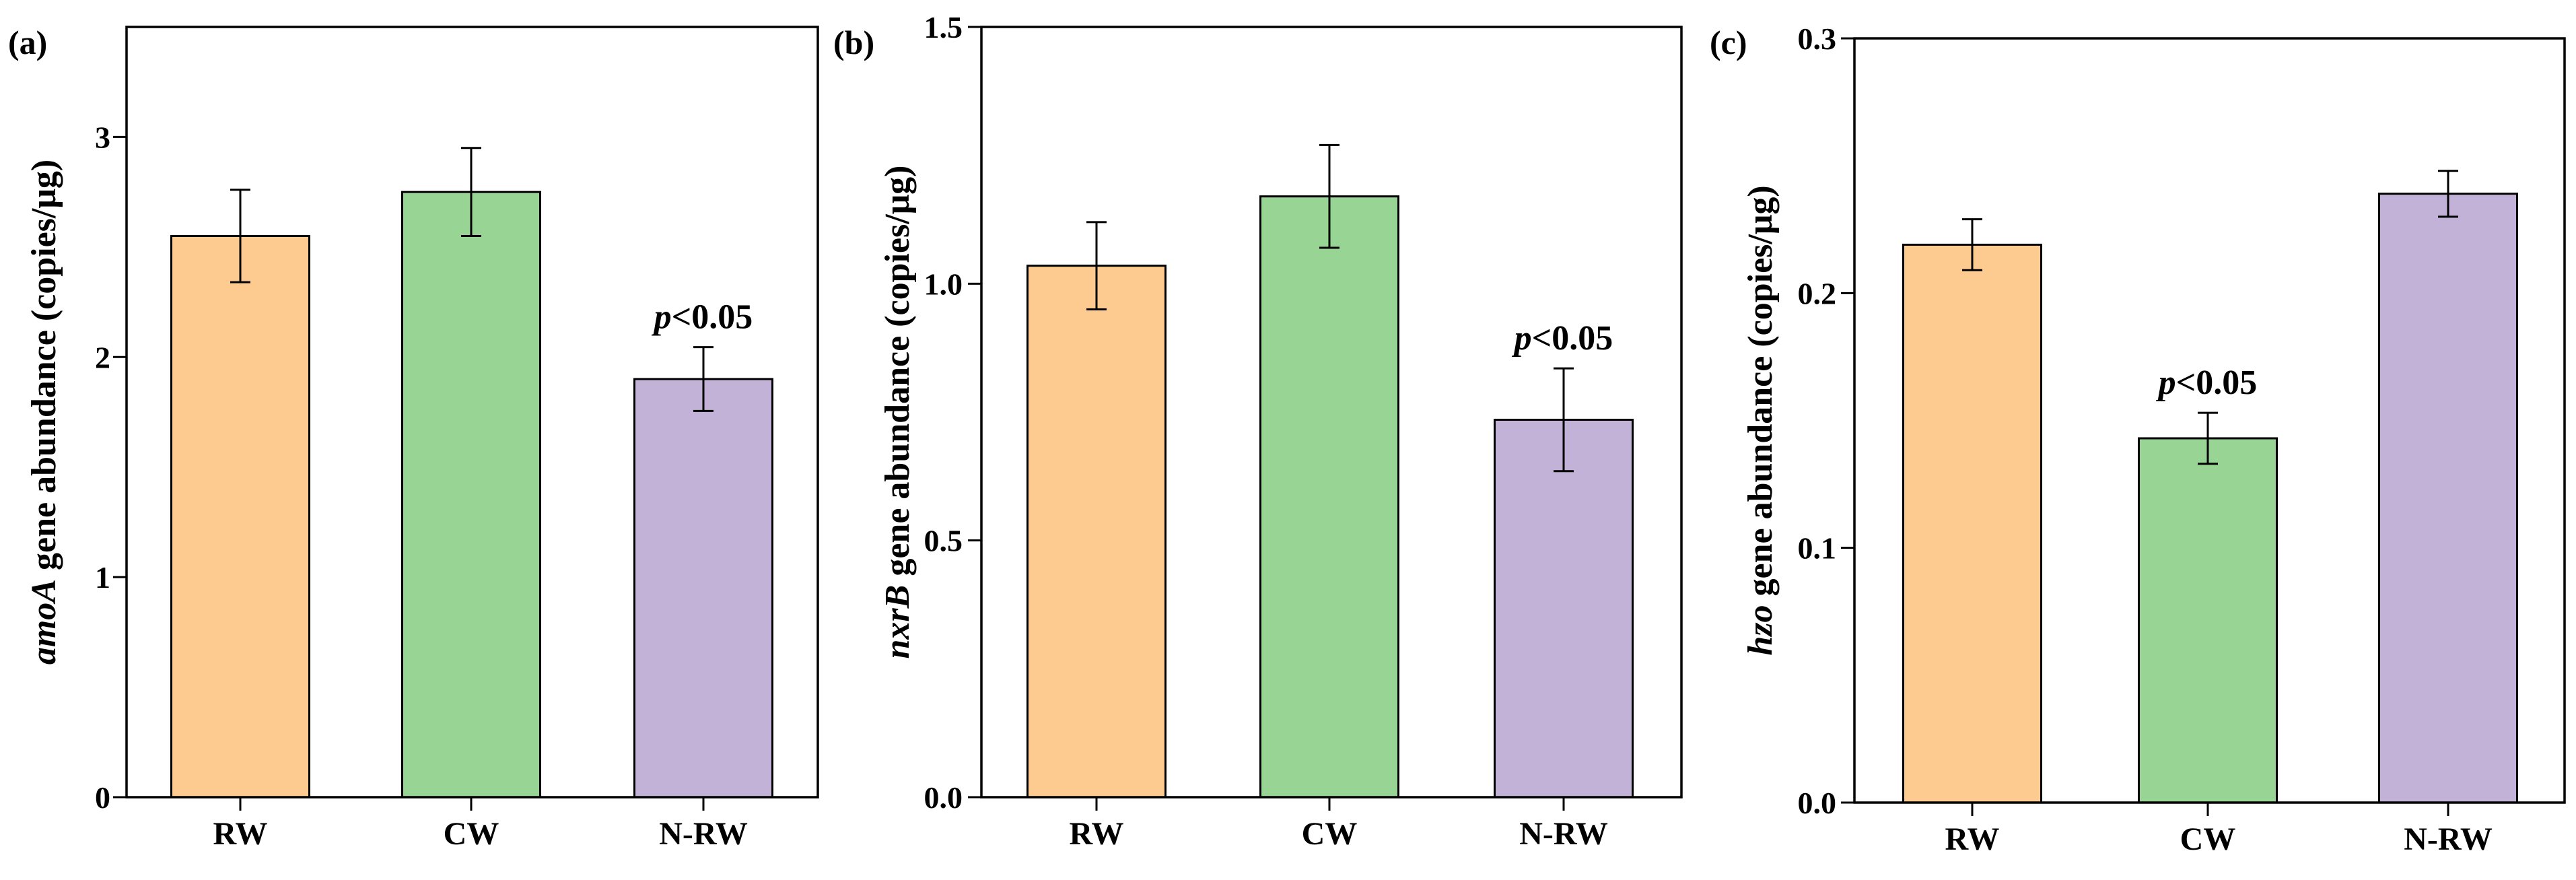 The width and height of the screenshot is (2576, 880). Describe the element at coordinates (102, 357) in the screenshot. I see `y-tick-label: 2` at that location.